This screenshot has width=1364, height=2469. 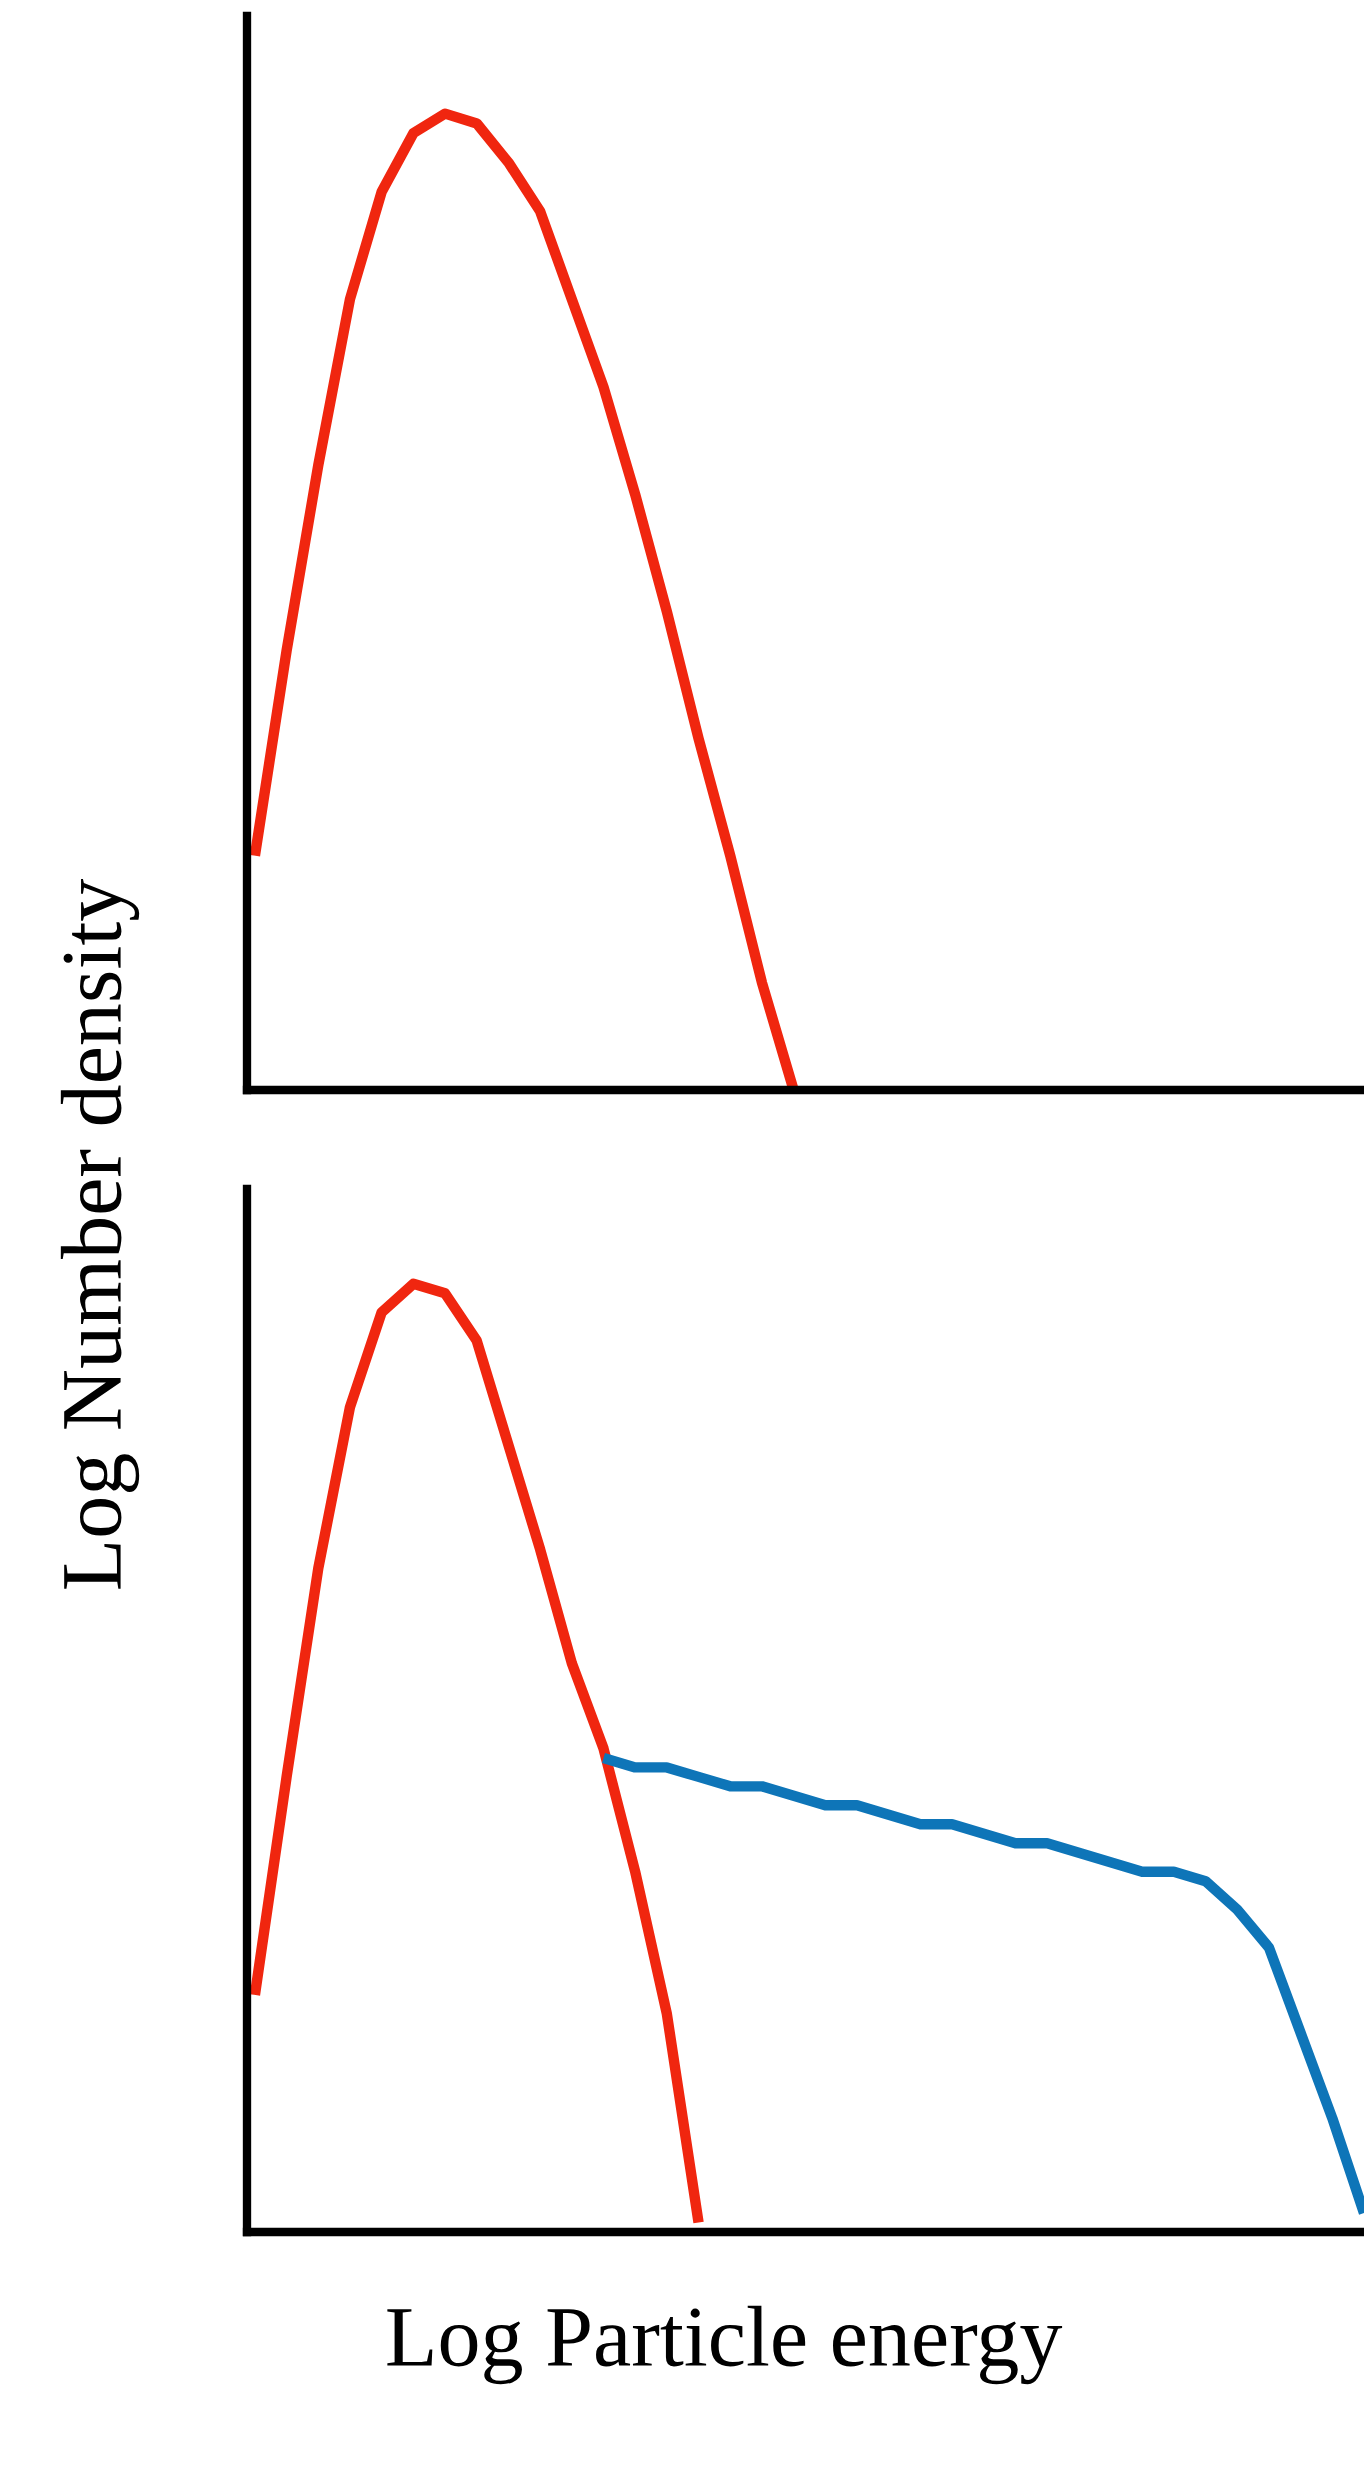 I want to click on x-axis-title: Log Particle energy, so click(x=725, y=2345).